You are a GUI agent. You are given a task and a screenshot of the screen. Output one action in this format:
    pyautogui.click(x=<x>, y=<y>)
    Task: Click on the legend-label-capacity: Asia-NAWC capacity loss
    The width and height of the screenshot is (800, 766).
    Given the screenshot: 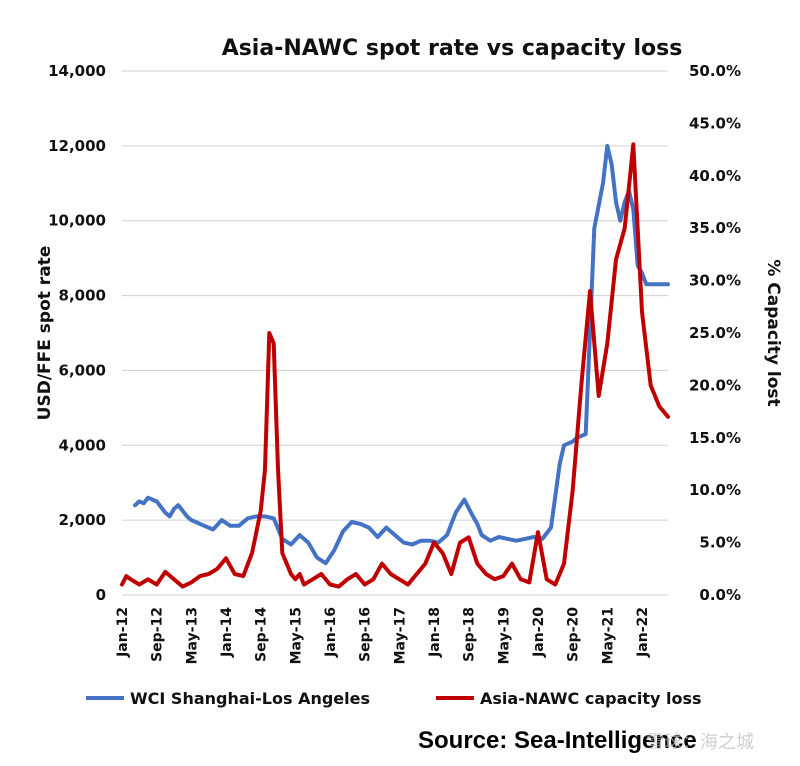 What is the action you would take?
    pyautogui.click(x=591, y=698)
    